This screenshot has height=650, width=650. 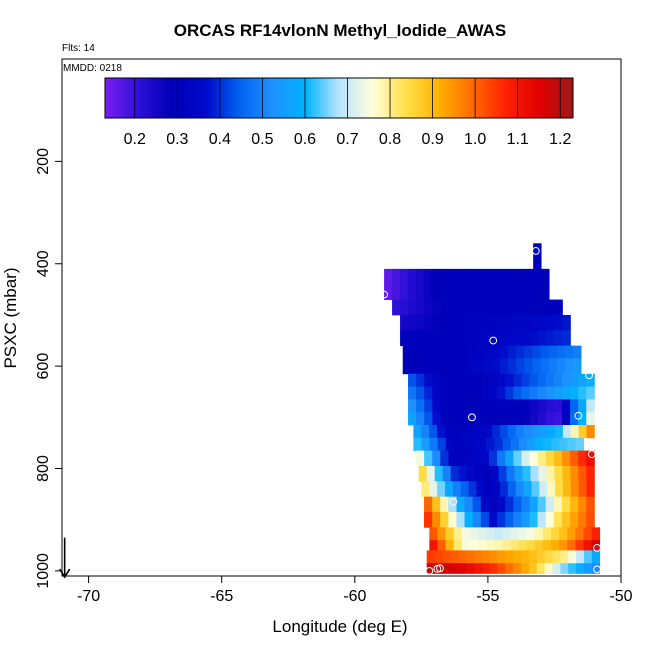 I want to click on x-tick-label: -50, so click(x=620, y=596).